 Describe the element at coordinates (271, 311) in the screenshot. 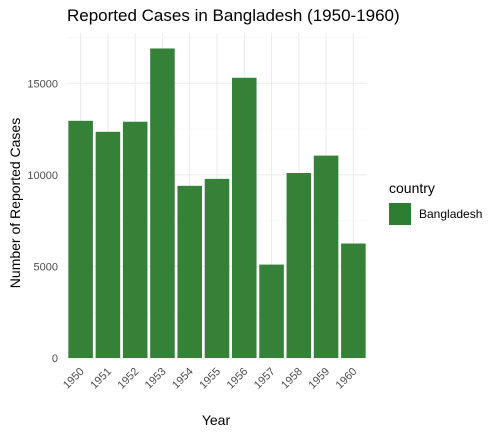

I see `bar-1957` at that location.